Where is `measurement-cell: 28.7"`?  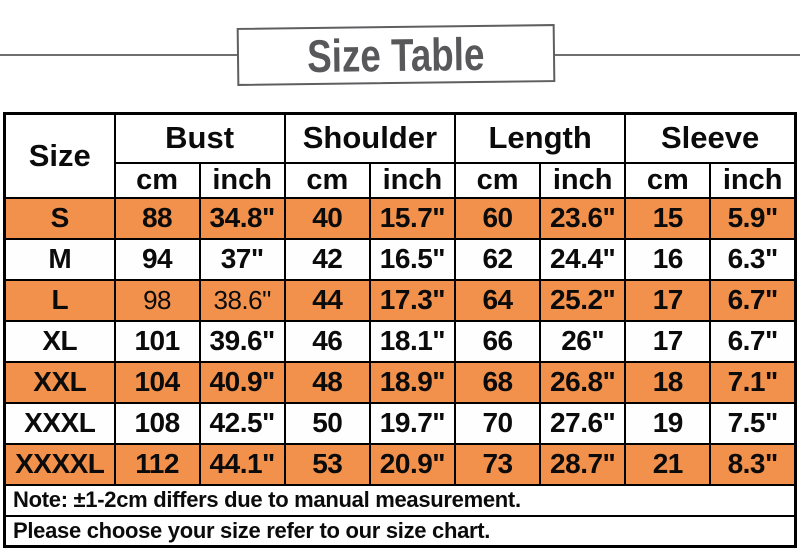
measurement-cell: 28.7" is located at coordinates (583, 464).